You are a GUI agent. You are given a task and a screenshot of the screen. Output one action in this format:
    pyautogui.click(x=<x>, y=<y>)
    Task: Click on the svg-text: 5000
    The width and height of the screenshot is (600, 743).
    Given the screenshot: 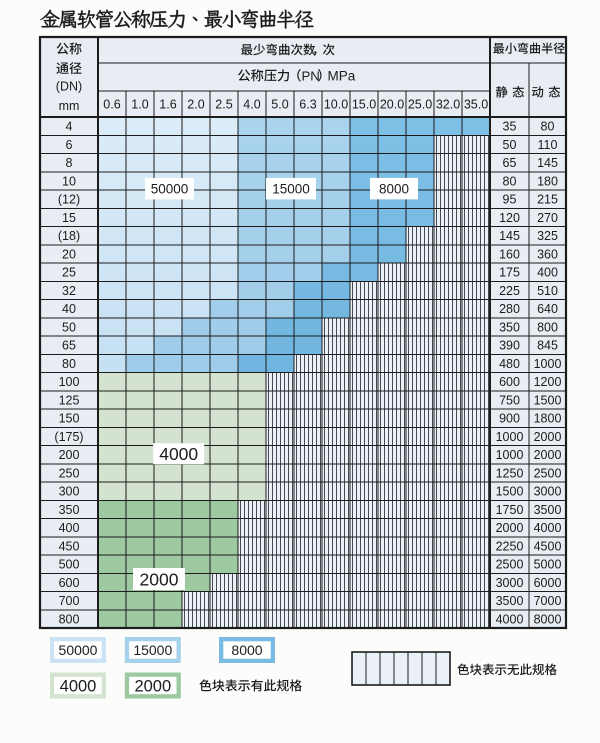 What is the action you would take?
    pyautogui.click(x=548, y=565)
    